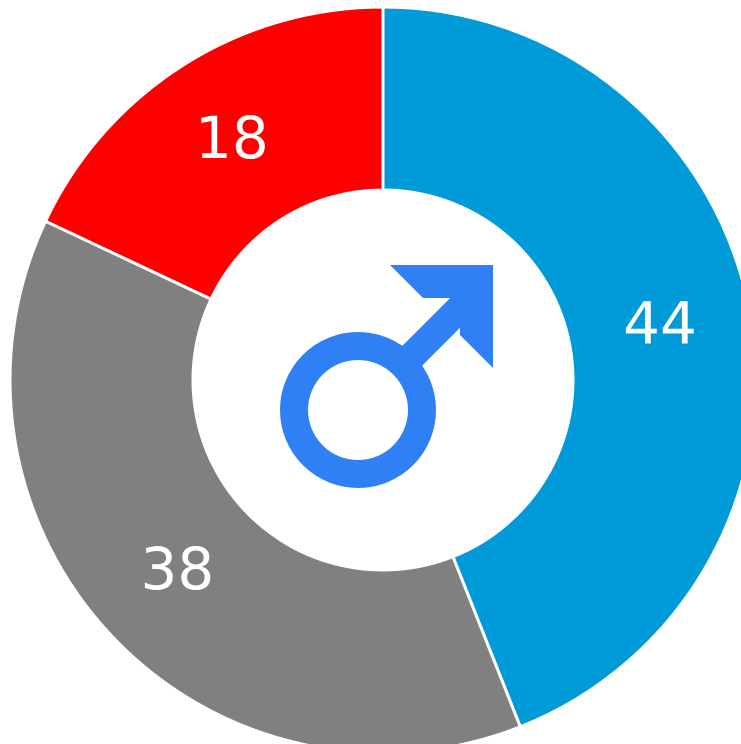 This screenshot has width=741, height=744. I want to click on icon-ring, so click(358, 410).